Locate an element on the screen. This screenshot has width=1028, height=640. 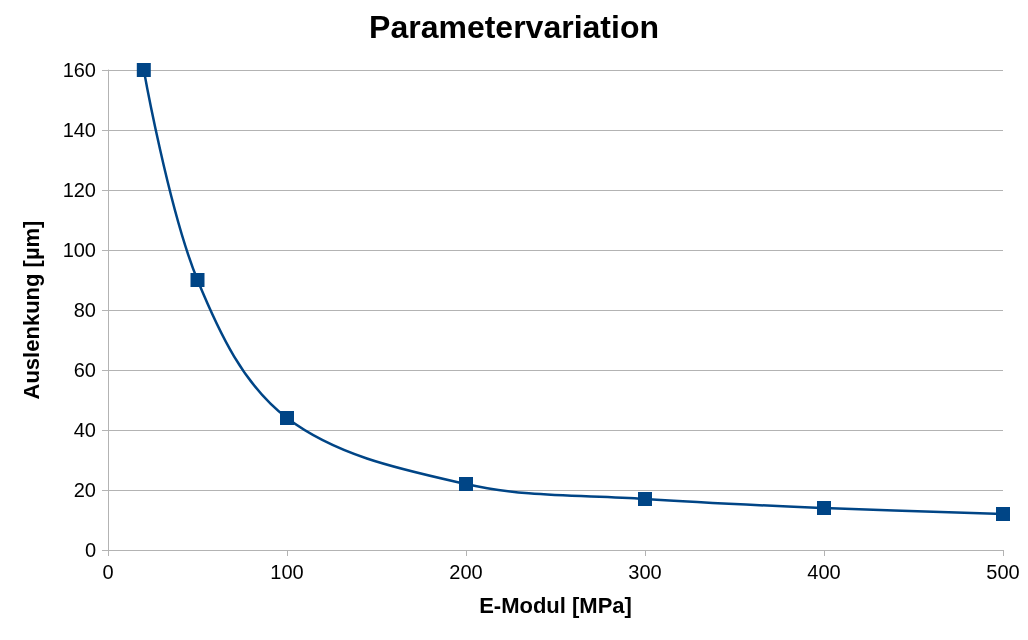
x-tick-label: 500 is located at coordinates (1003, 572).